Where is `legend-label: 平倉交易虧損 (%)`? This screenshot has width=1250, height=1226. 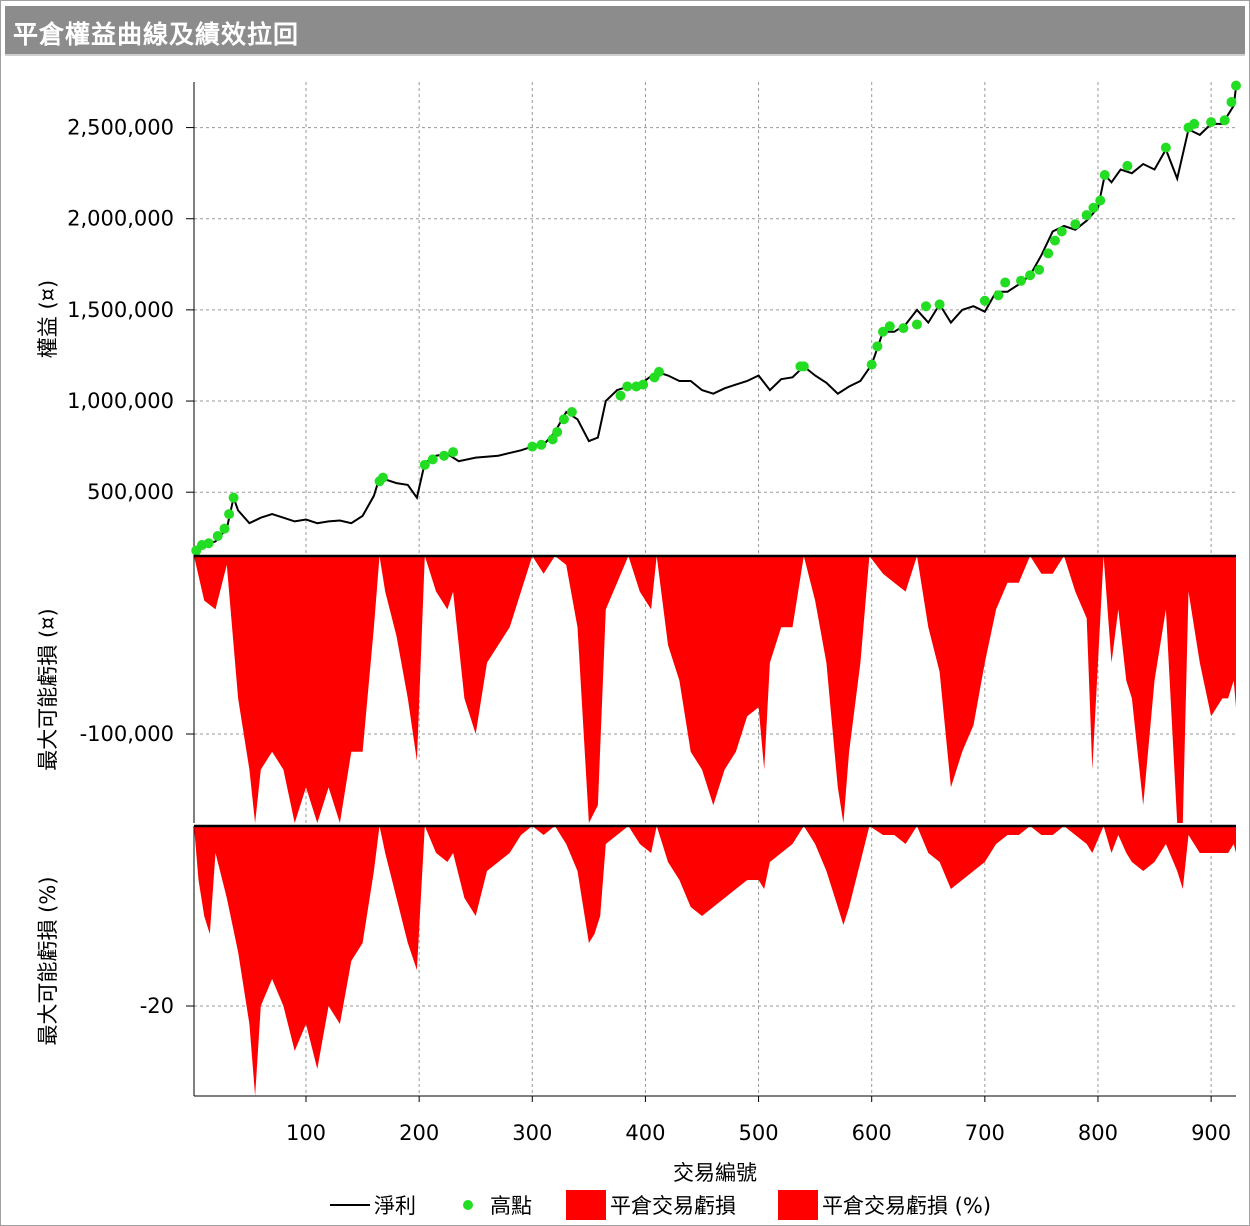 legend-label: 平倉交易虧損 (%) is located at coordinates (906, 1206).